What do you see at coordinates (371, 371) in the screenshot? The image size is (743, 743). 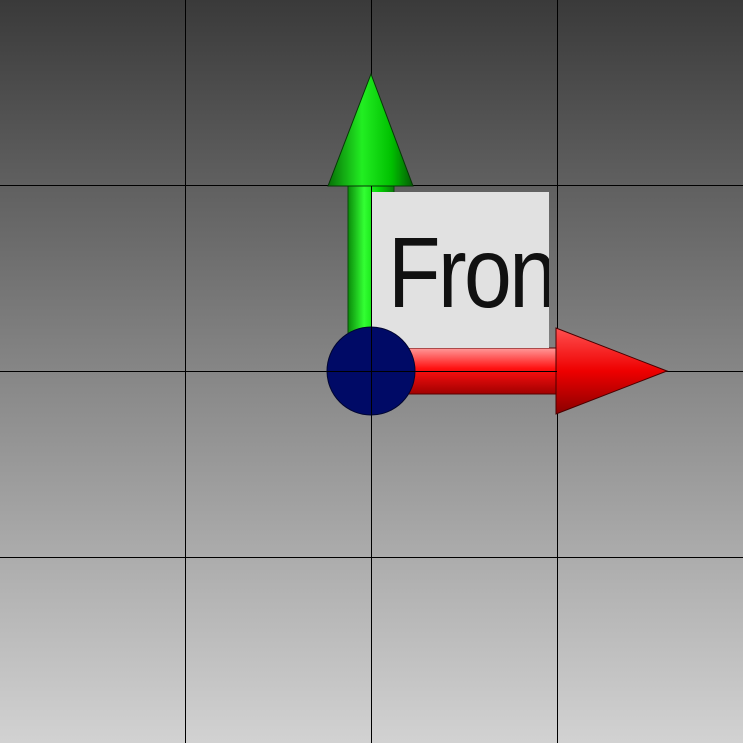 I see `origin-point-icon` at bounding box center [371, 371].